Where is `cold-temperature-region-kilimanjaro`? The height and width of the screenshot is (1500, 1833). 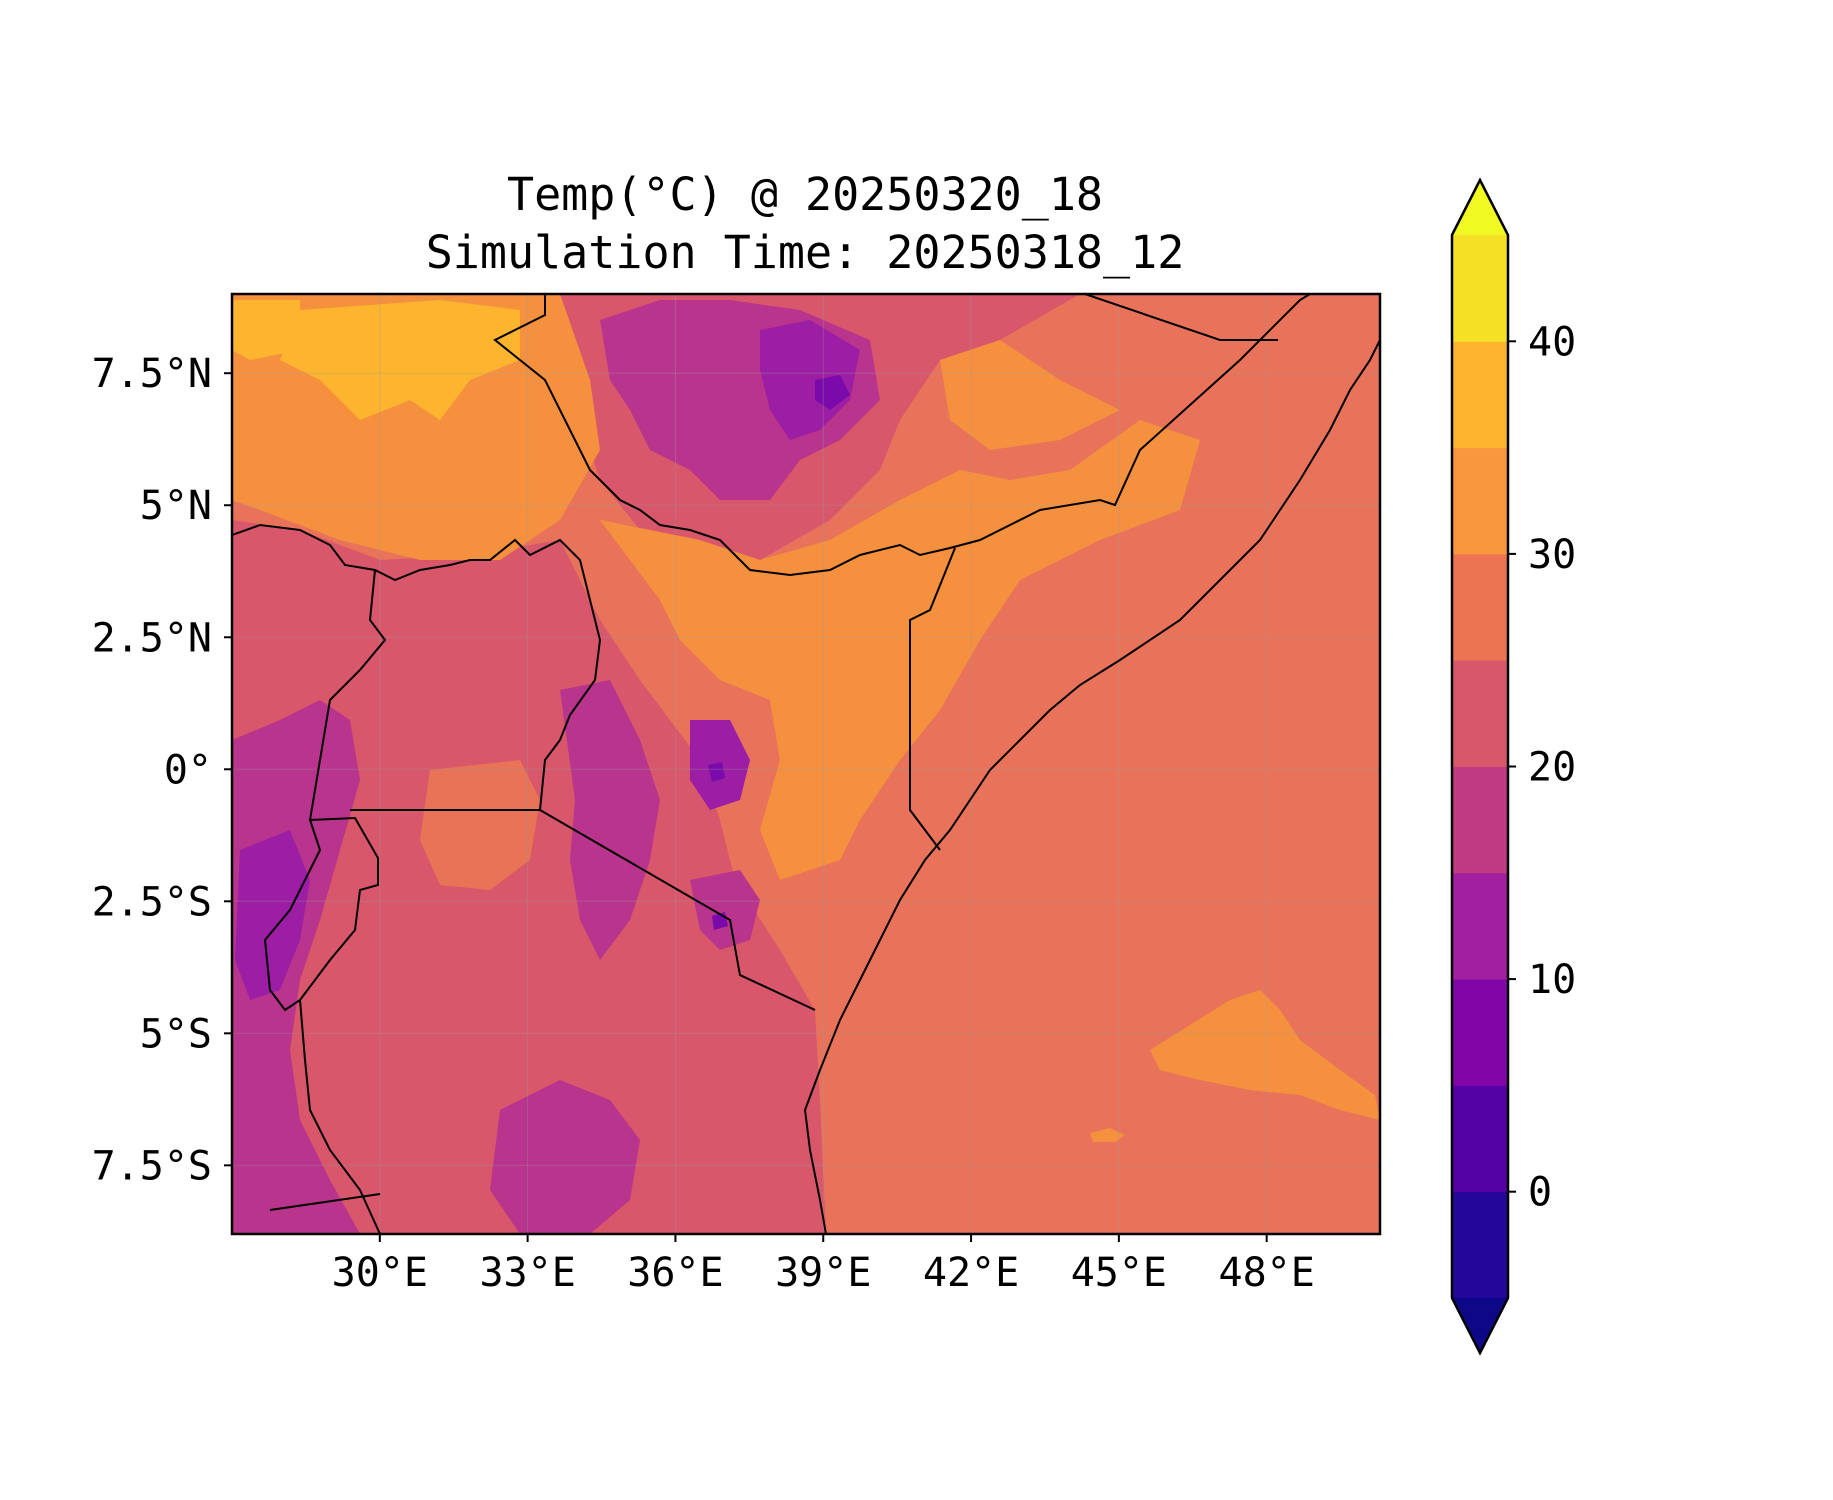
cold-temperature-region-kilimanjaro is located at coordinates (725, 910).